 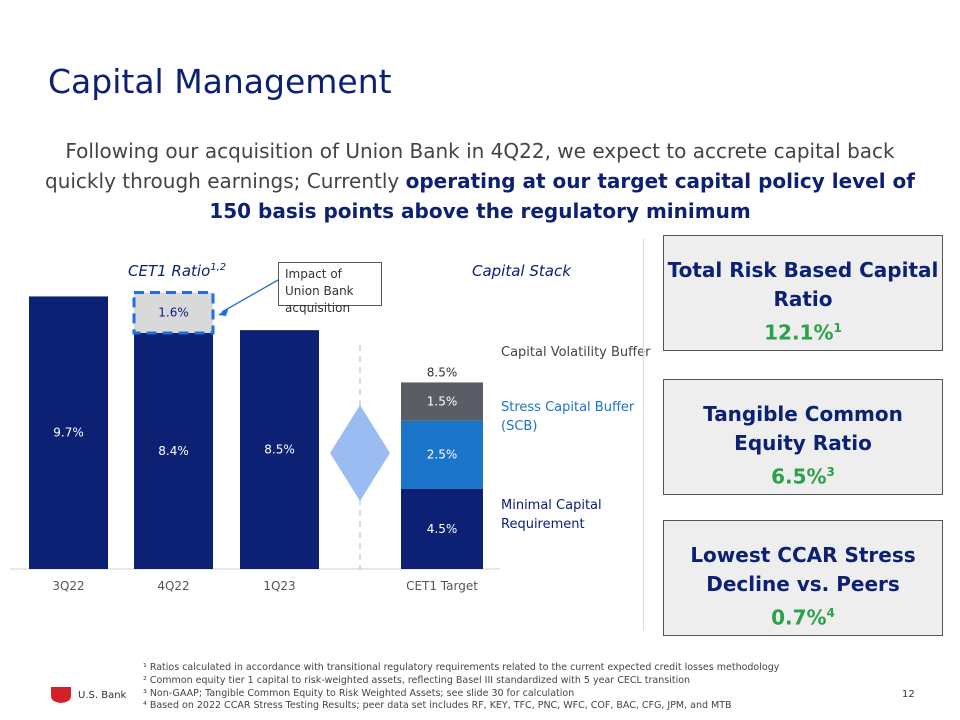 What do you see at coordinates (169, 271) in the screenshot?
I see `cet1-title-text: CET1 Ratio` at bounding box center [169, 271].